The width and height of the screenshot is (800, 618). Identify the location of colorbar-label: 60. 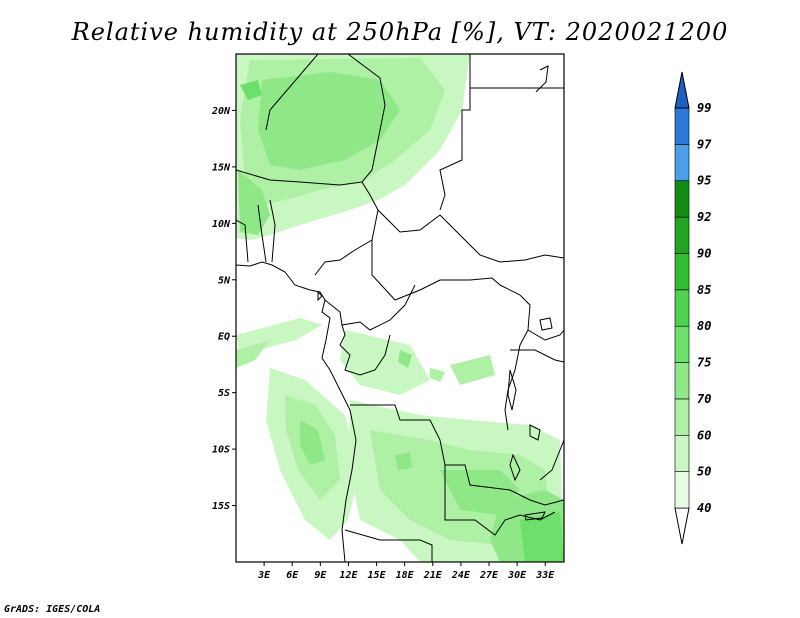
(704, 435).